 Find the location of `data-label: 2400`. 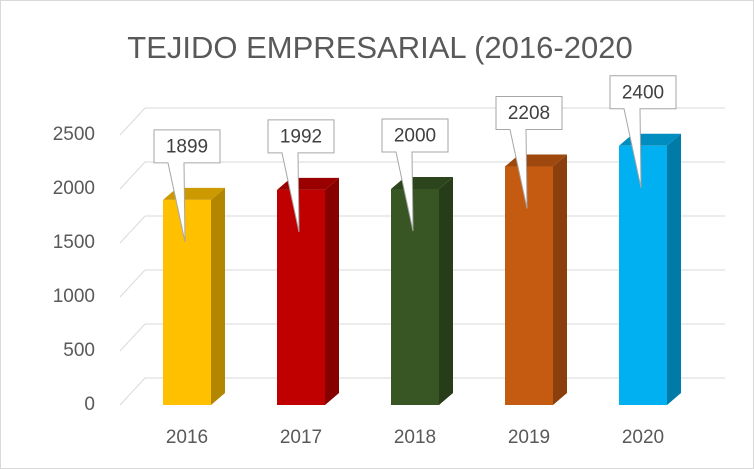

data-label: 2400 is located at coordinates (643, 92).